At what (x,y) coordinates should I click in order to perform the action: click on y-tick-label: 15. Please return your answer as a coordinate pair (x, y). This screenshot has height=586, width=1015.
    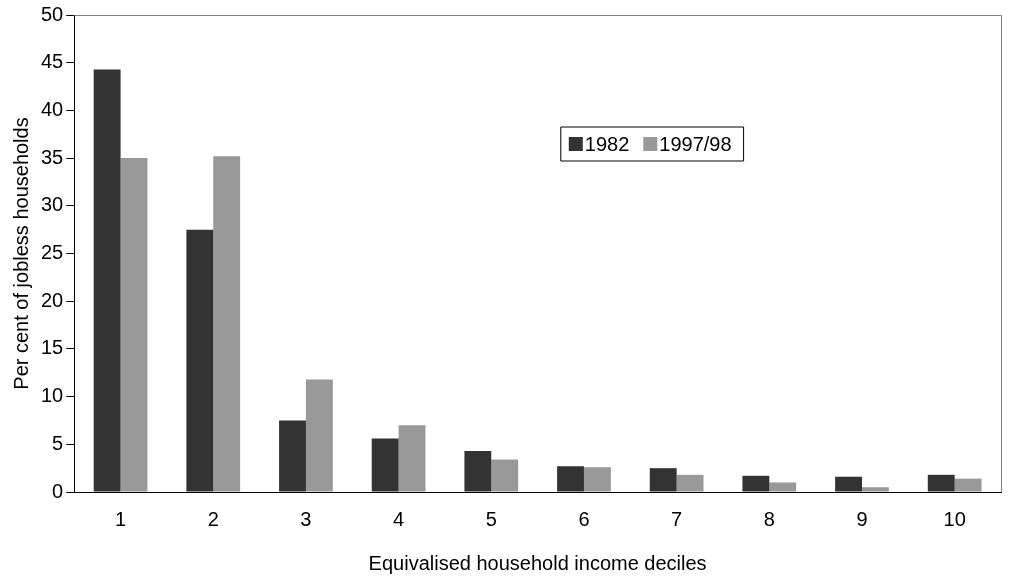
    Looking at the image, I should click on (52, 347).